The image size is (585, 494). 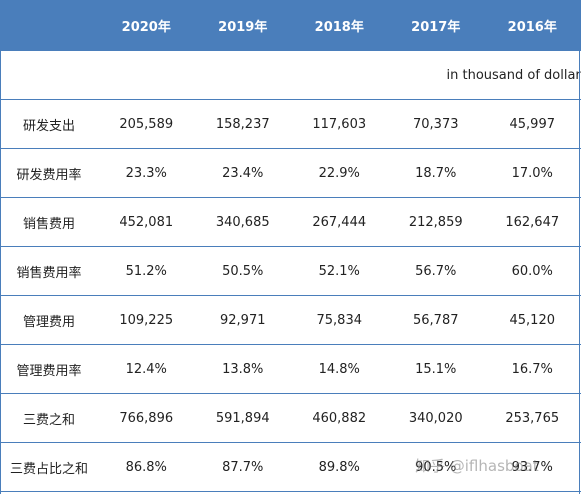 I want to click on table-row: 三费占比之和 86.8% 87.7% 89.8% 90.5% 93.7%, so click(x=290, y=467).